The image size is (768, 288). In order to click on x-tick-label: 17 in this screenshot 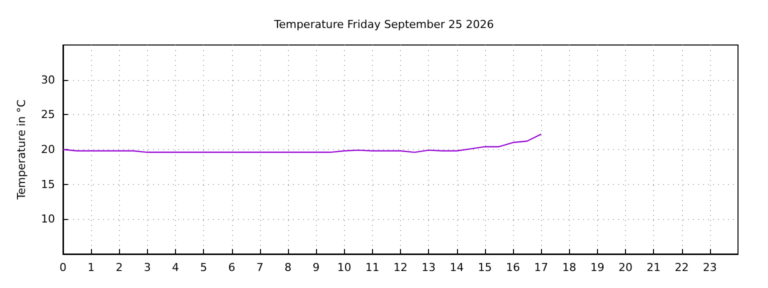, I will do `click(541, 267)`.